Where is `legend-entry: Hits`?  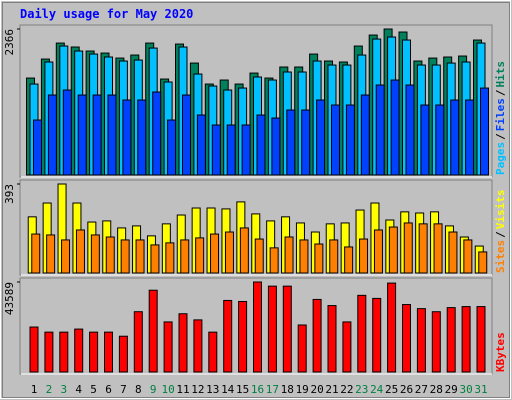
legend-entry: Hits is located at coordinates (500, 74).